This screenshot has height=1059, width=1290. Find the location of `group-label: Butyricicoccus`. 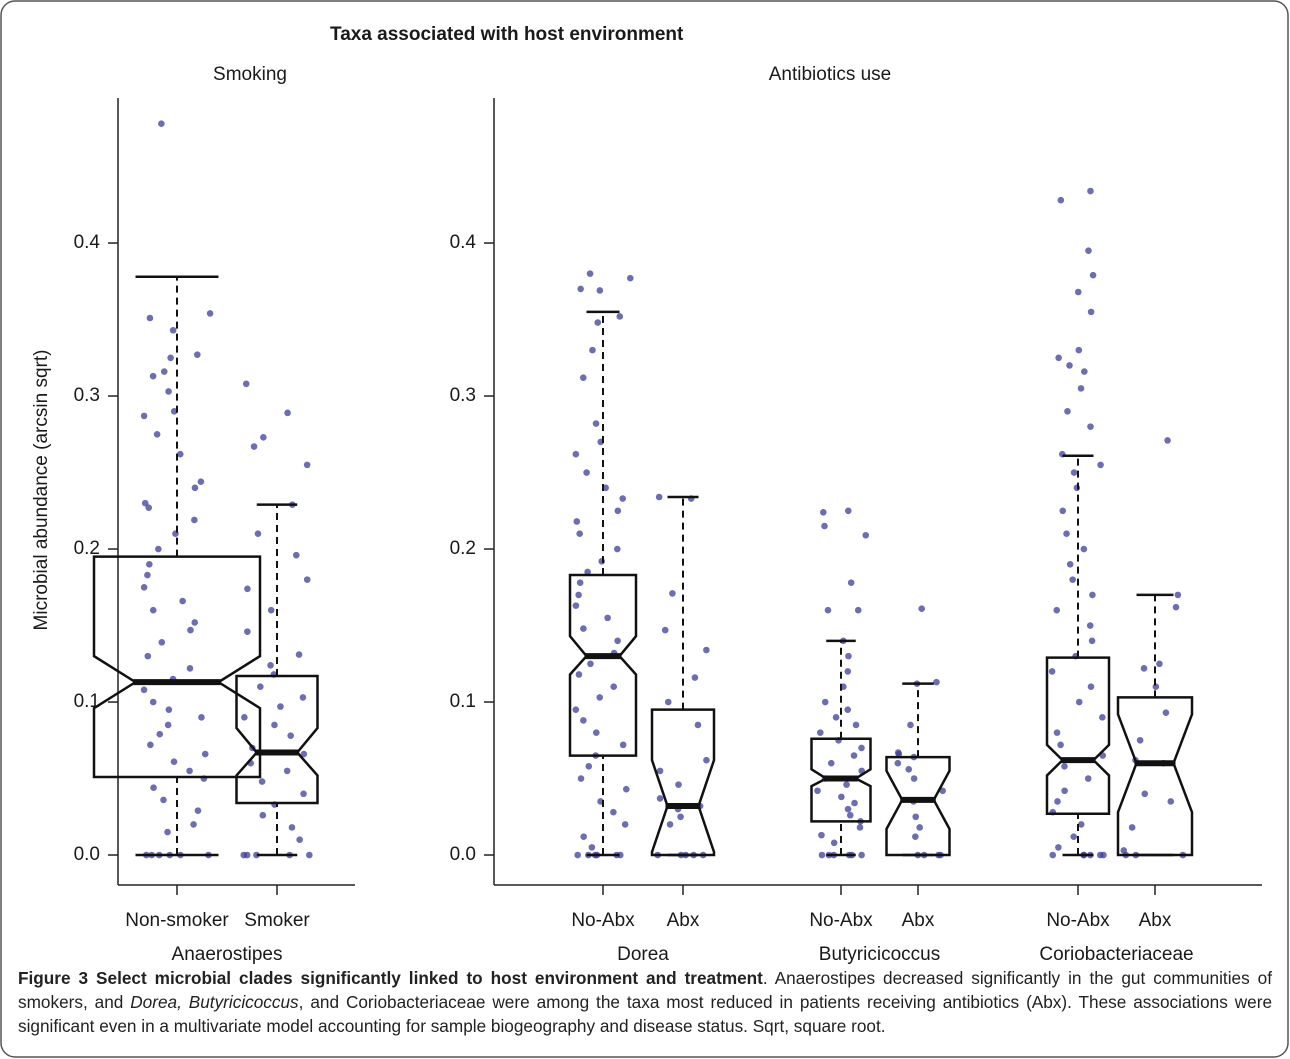

group-label: Butyricicoccus is located at coordinates (879, 954).